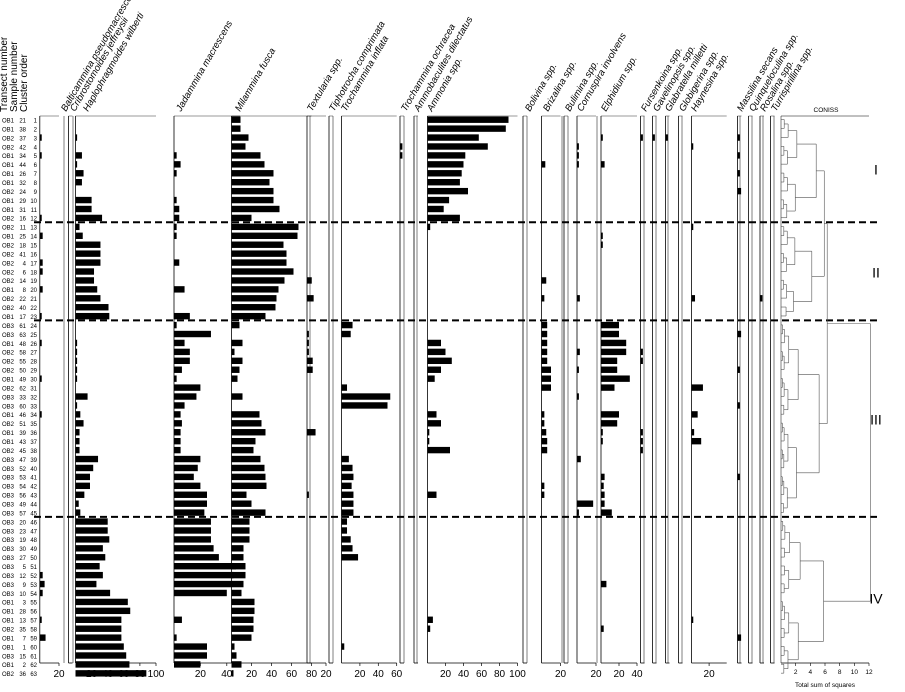 The width and height of the screenshot is (905, 692). I want to click on cluster-order-label: 59, so click(33, 639).